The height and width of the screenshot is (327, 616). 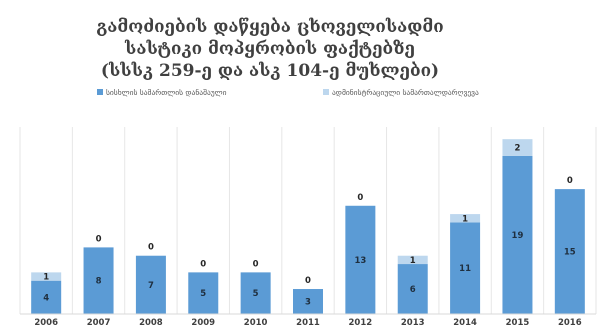 What do you see at coordinates (256, 322) in the screenshot?
I see `x-tick-label-2010: 2010` at bounding box center [256, 322].